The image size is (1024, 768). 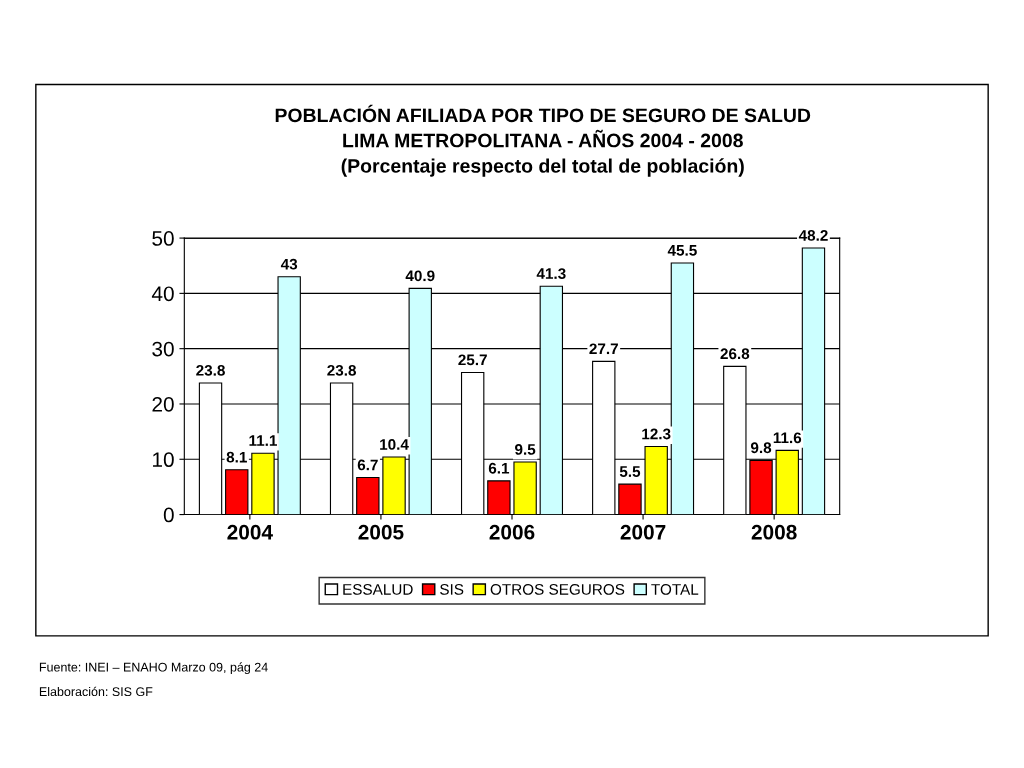 What do you see at coordinates (472, 360) in the screenshot?
I see `data-label: 25.7` at bounding box center [472, 360].